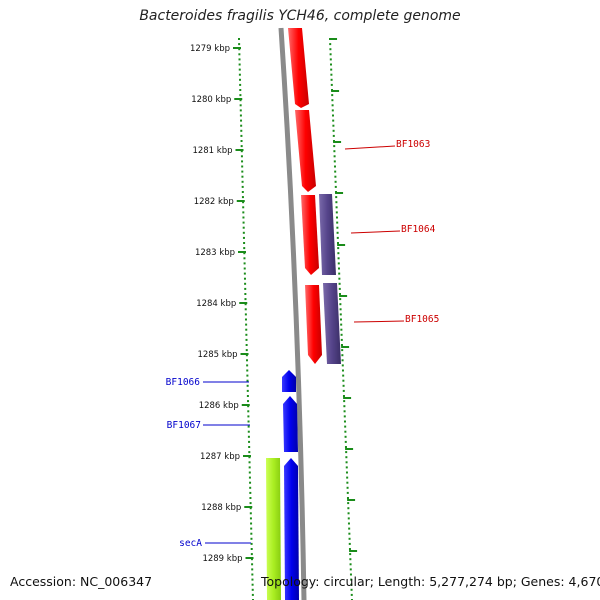 The image size is (600, 600). What do you see at coordinates (273, 529) in the screenshot?
I see `gene-green-arrow` at bounding box center [273, 529].